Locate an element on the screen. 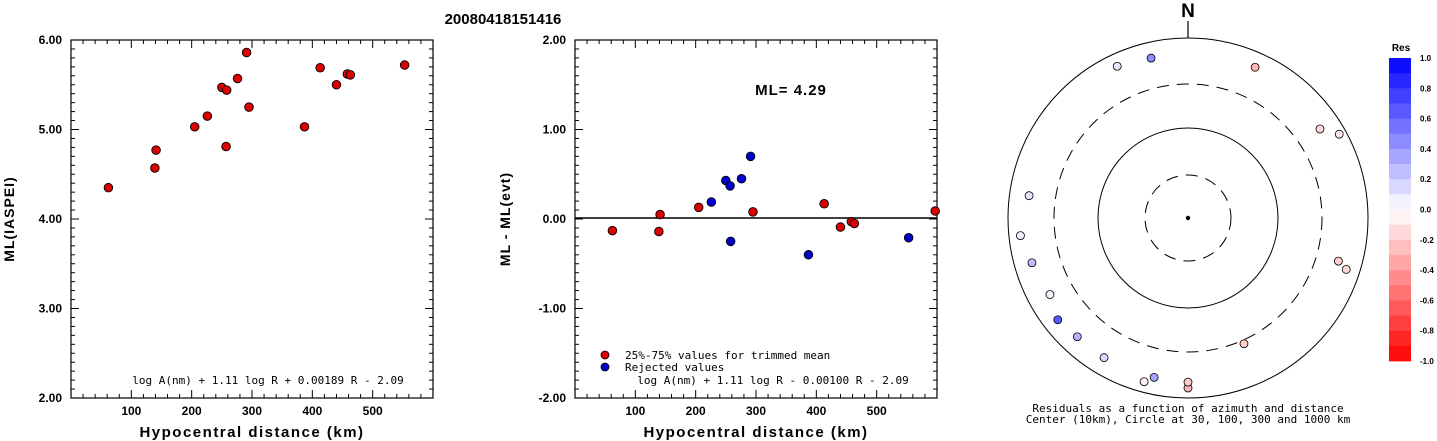  colorbar-ticks: 1.0 0.8 0.6 0.4 0.2 0.0 -0.2 -0.4 -0.6 -0.8 -1.0 is located at coordinates (1427, 210).